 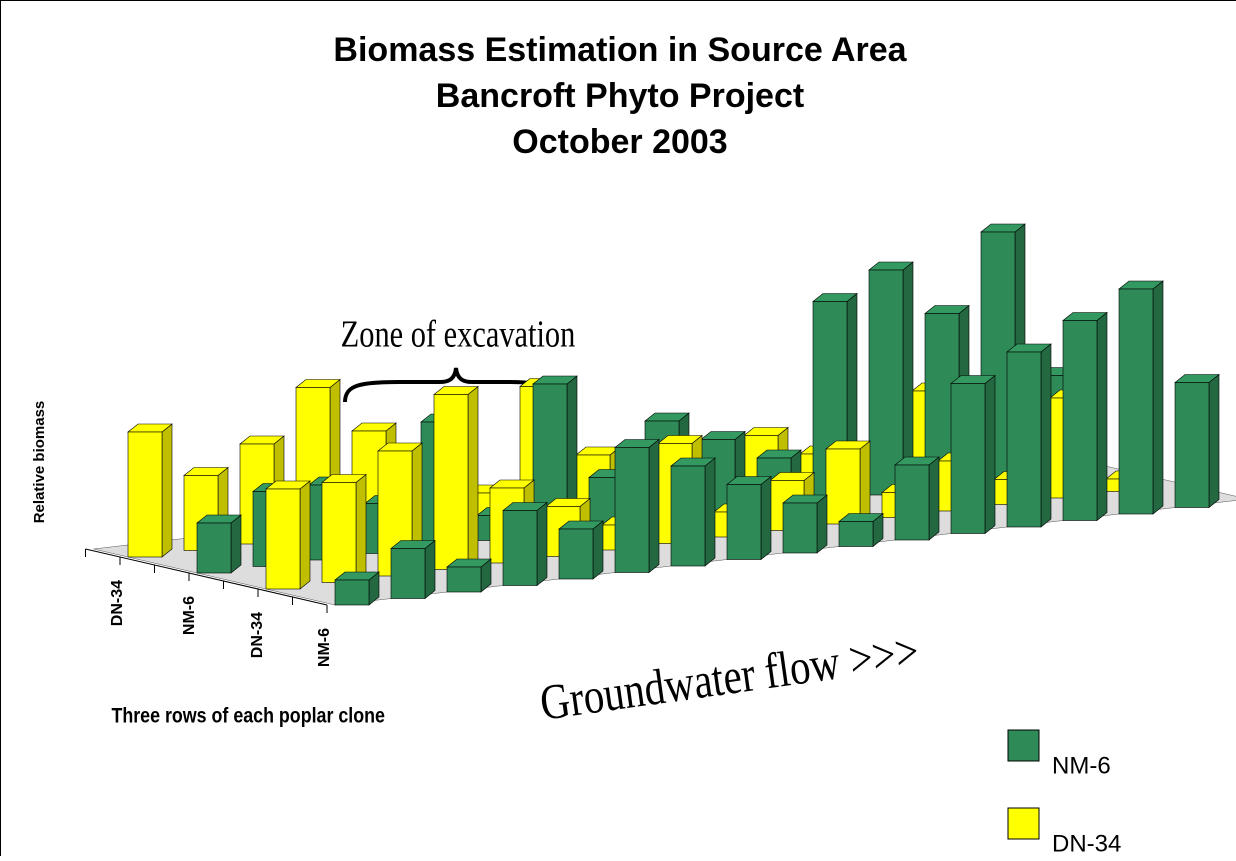 I want to click on legend-label: NM-6, so click(x=1081, y=765).